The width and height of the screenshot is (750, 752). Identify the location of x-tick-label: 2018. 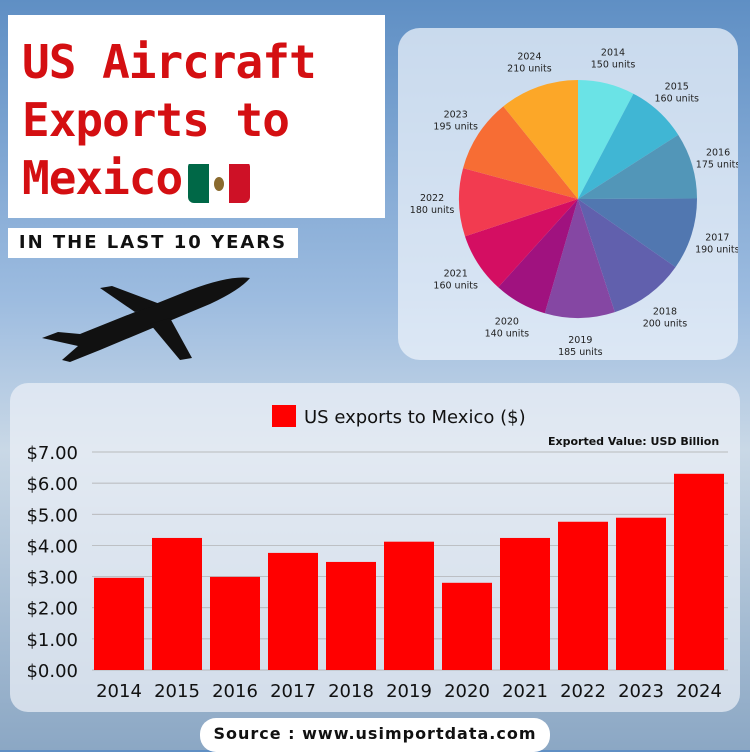
(351, 691).